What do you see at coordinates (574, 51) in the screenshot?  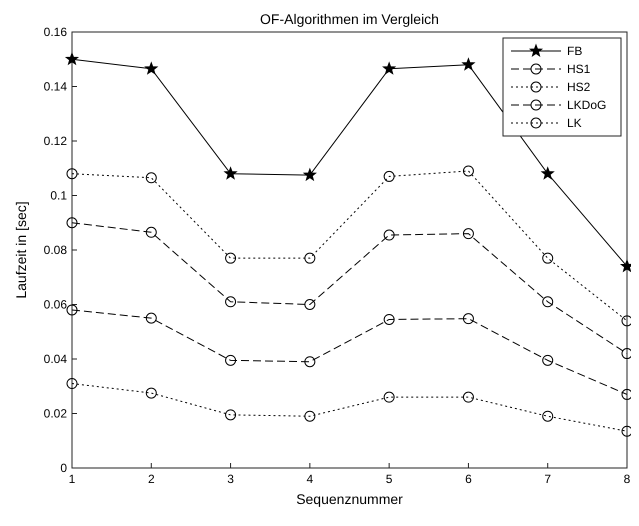 I see `legend-label: FB` at bounding box center [574, 51].